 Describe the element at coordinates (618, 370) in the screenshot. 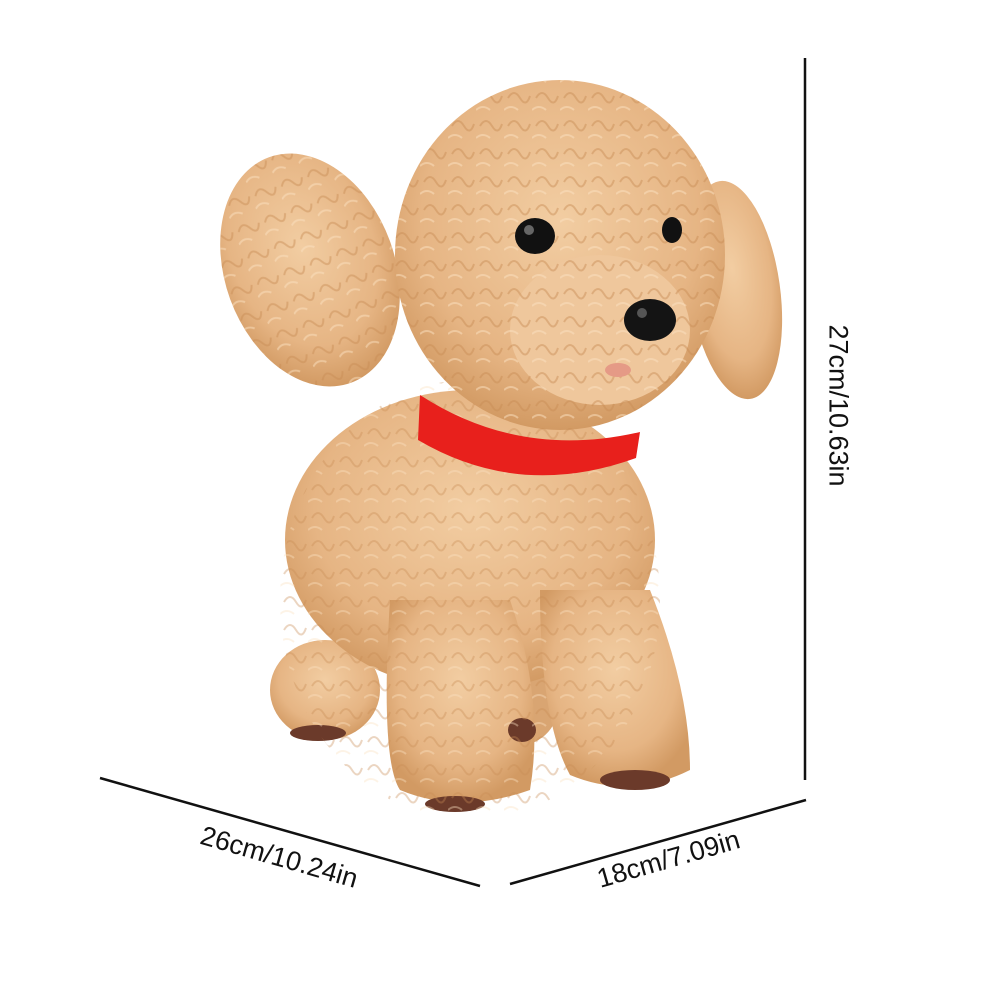

I see `mouth` at that location.